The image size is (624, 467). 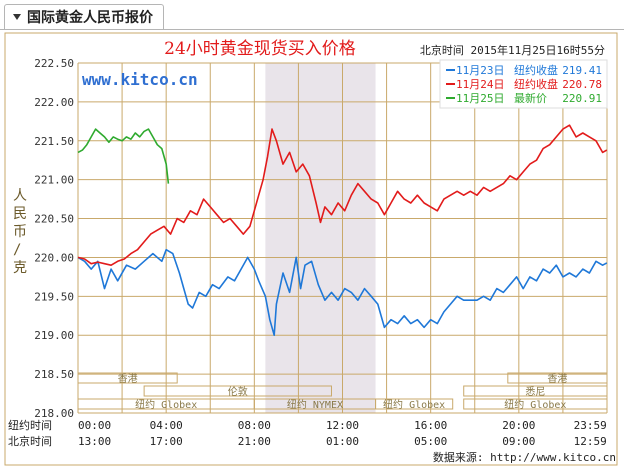 I want to click on tab-label: 国际黄金人民币报价, so click(x=90, y=18).